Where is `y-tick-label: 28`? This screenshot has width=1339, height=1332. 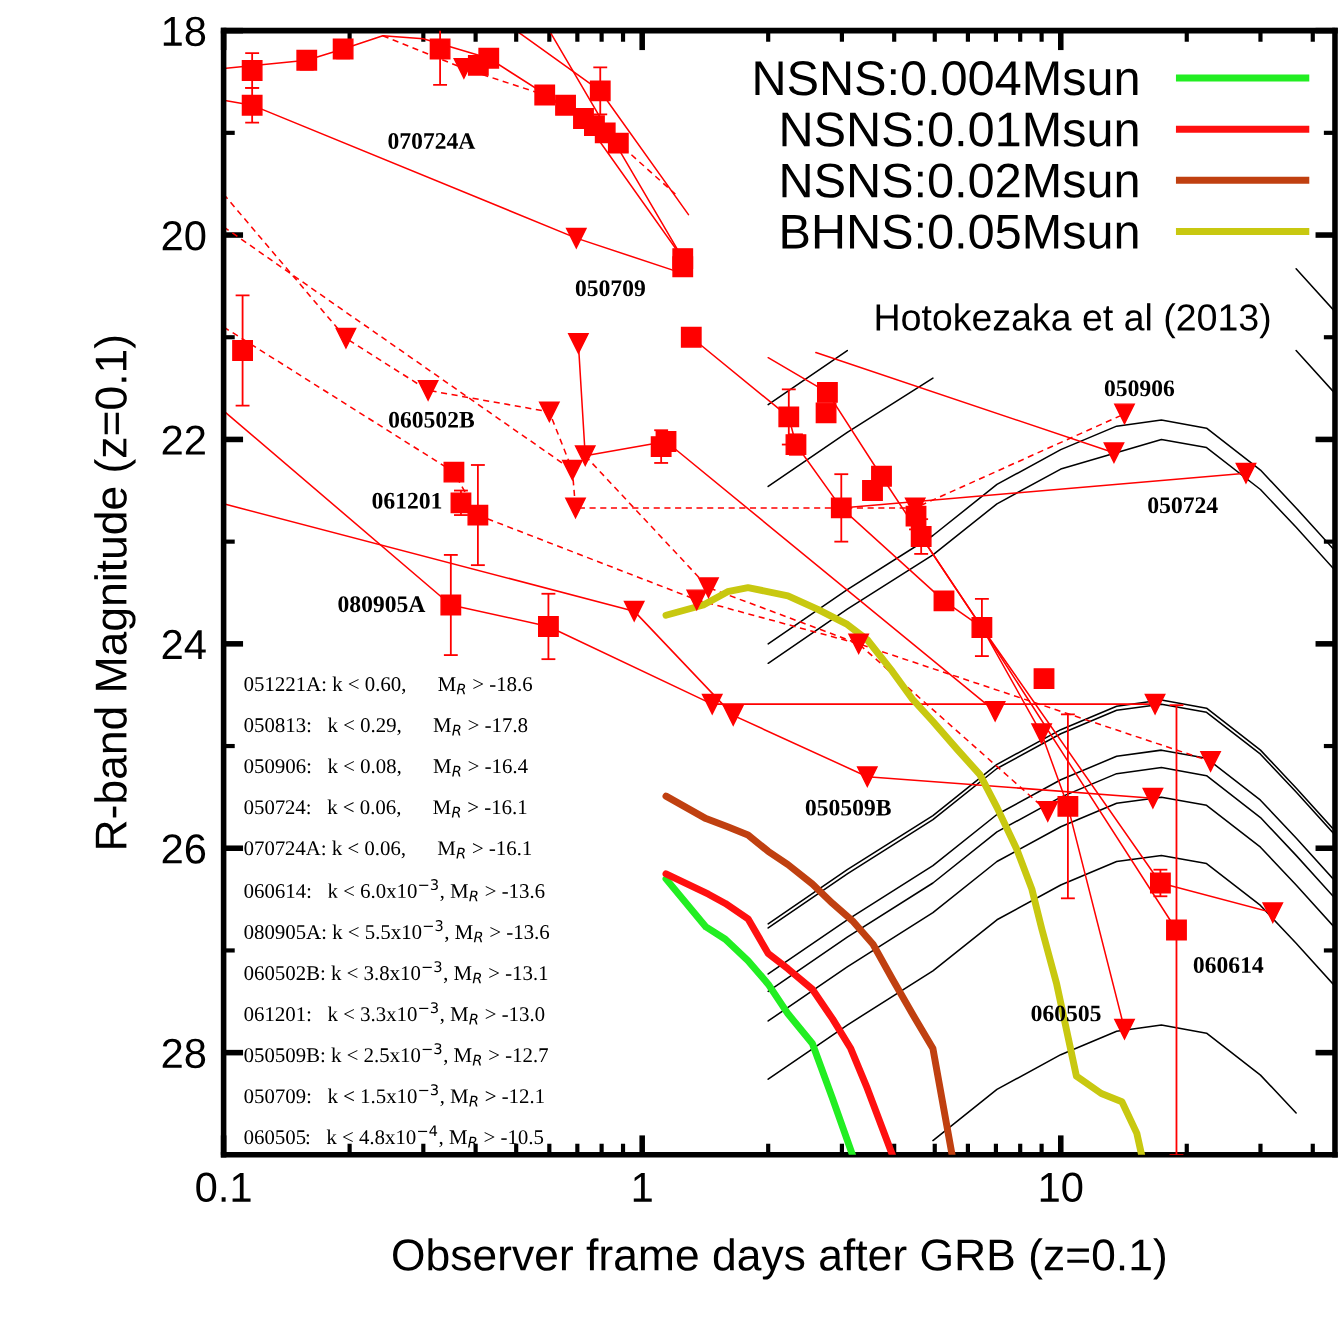
y-tick-label: 28 is located at coordinates (184, 1053).